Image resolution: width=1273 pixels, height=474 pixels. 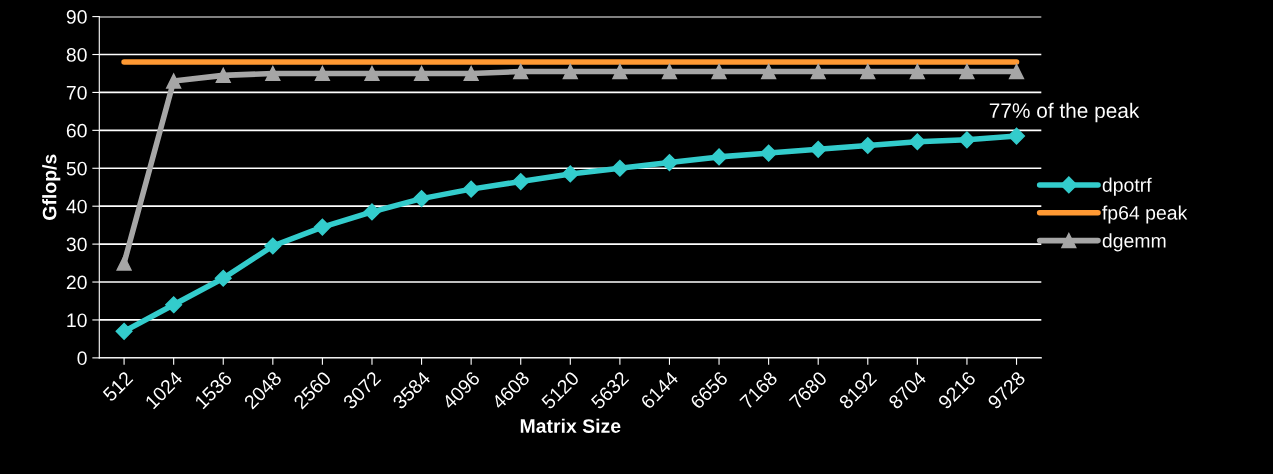 I want to click on y-tick-label: 20, so click(x=76, y=282).